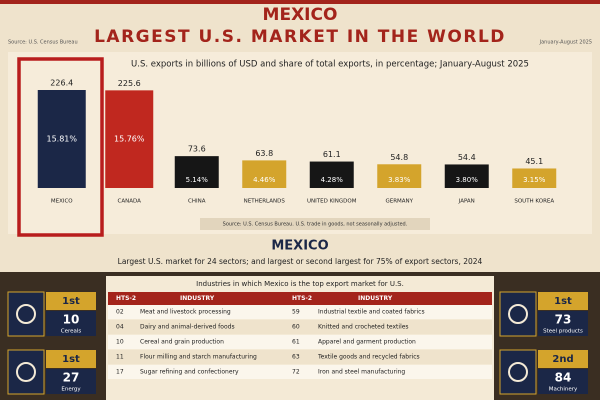  I want to click on badge-label: Steel products, so click(563, 332).